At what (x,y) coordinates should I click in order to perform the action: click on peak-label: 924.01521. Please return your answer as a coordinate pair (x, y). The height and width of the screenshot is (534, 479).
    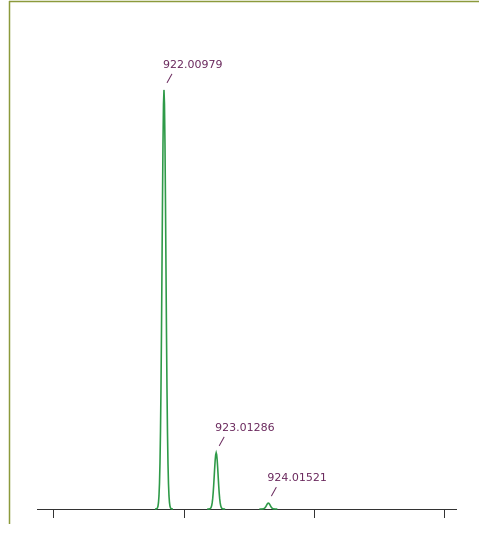
    Looking at the image, I should click on (297, 477).